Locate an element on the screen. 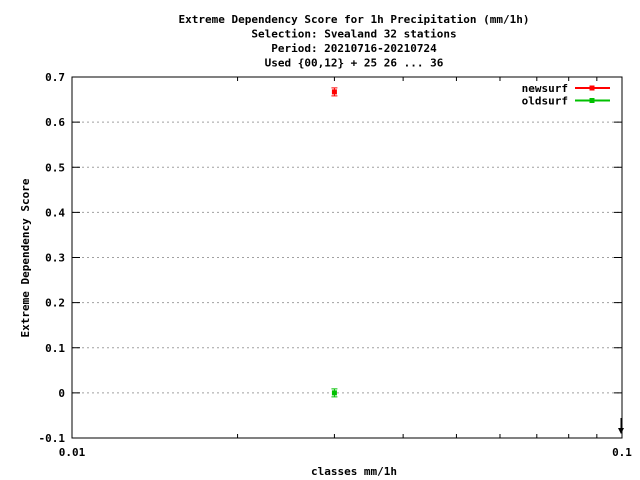 The width and height of the screenshot is (640, 480). y-tick-label: 0.2 is located at coordinates (55, 303).